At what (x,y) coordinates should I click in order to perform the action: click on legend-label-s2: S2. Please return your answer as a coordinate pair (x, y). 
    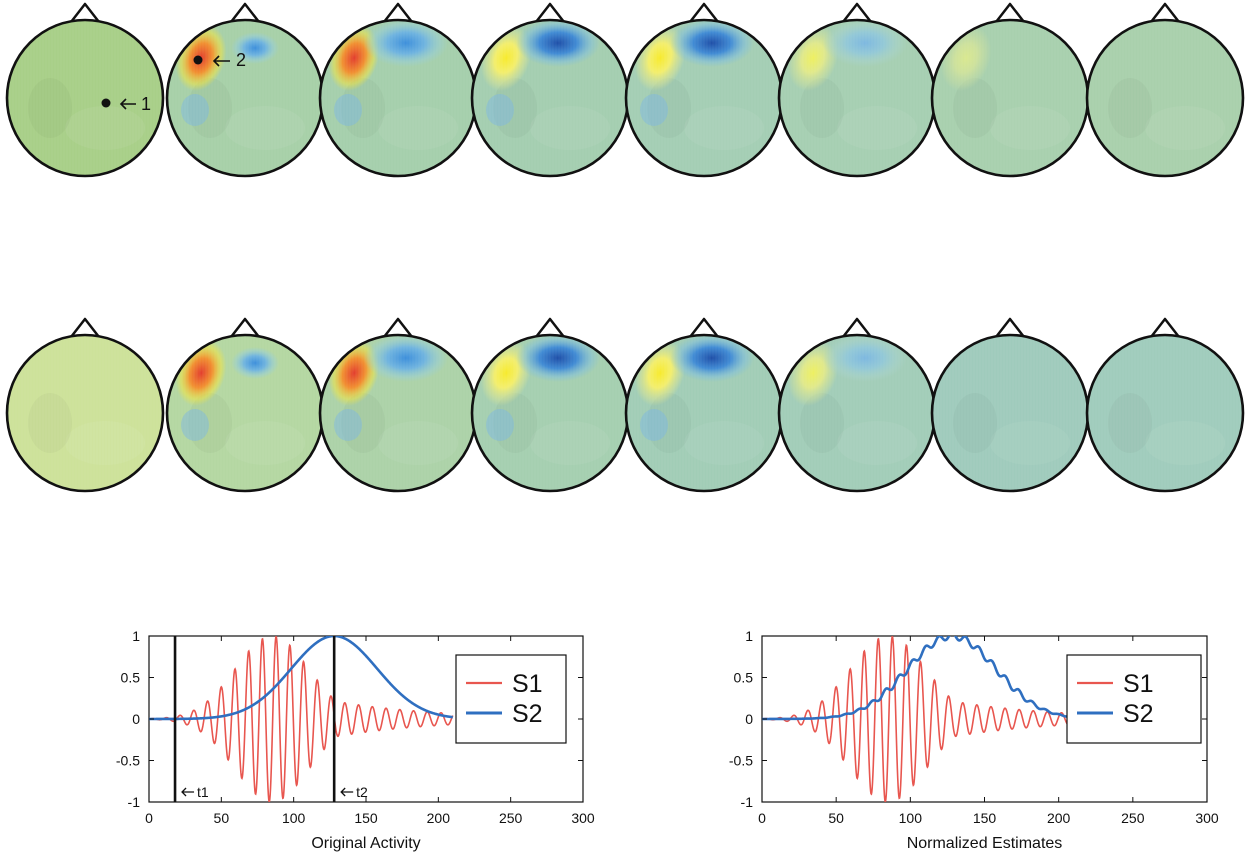
    Looking at the image, I should click on (527, 714).